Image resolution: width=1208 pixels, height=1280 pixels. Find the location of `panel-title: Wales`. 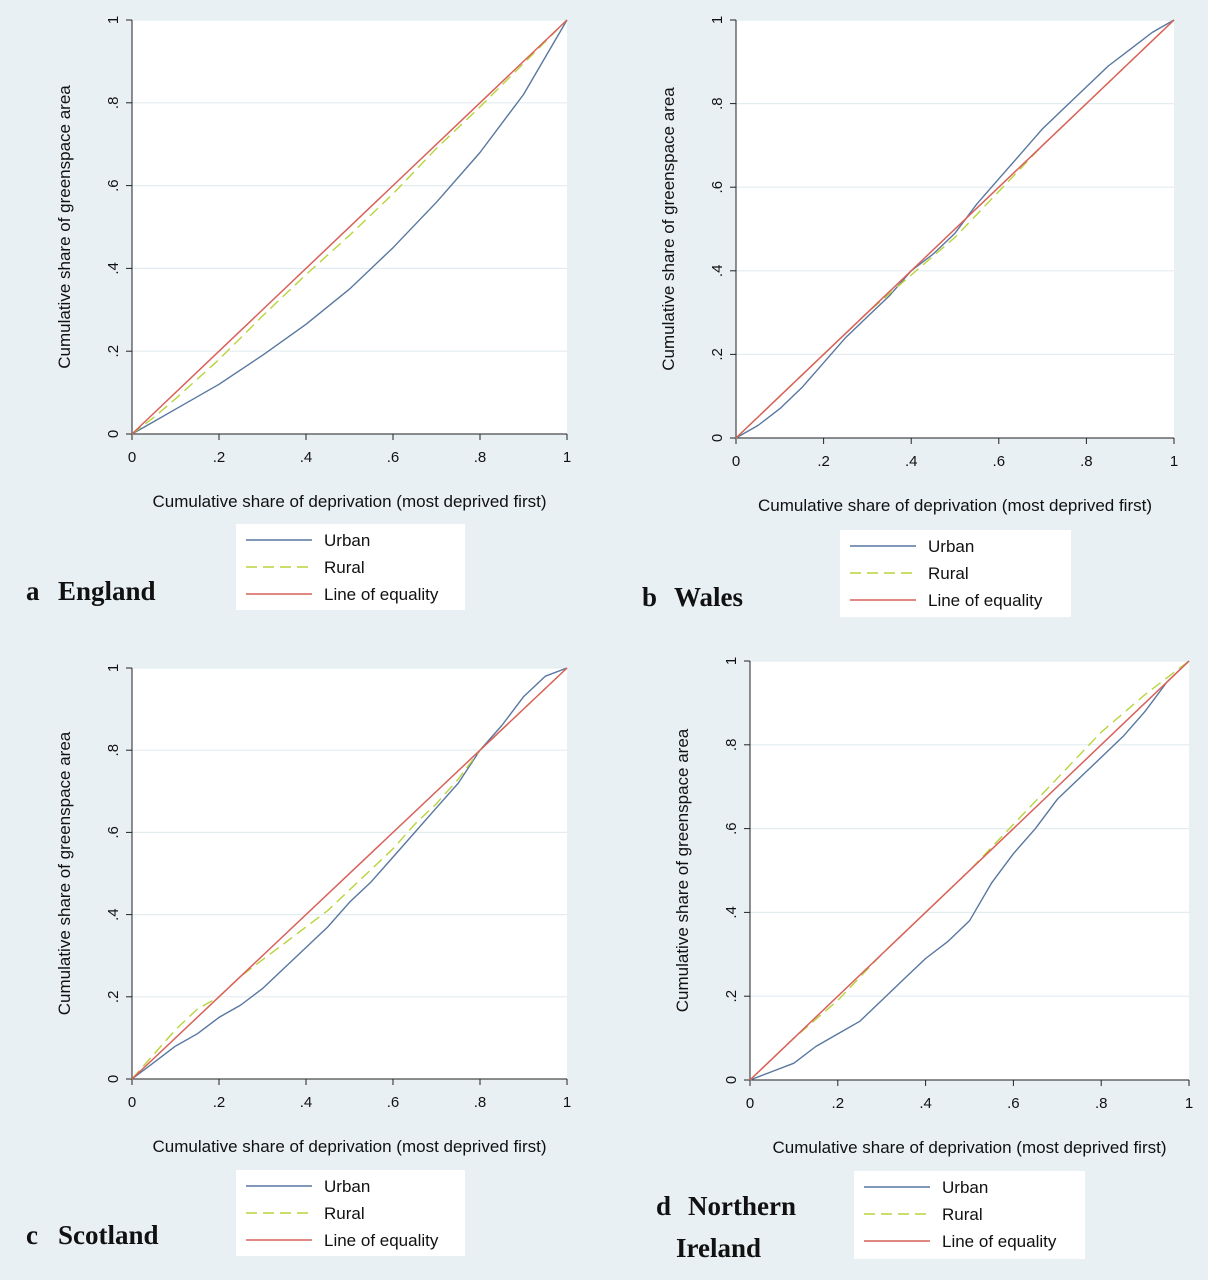

panel-title: Wales is located at coordinates (708, 597).